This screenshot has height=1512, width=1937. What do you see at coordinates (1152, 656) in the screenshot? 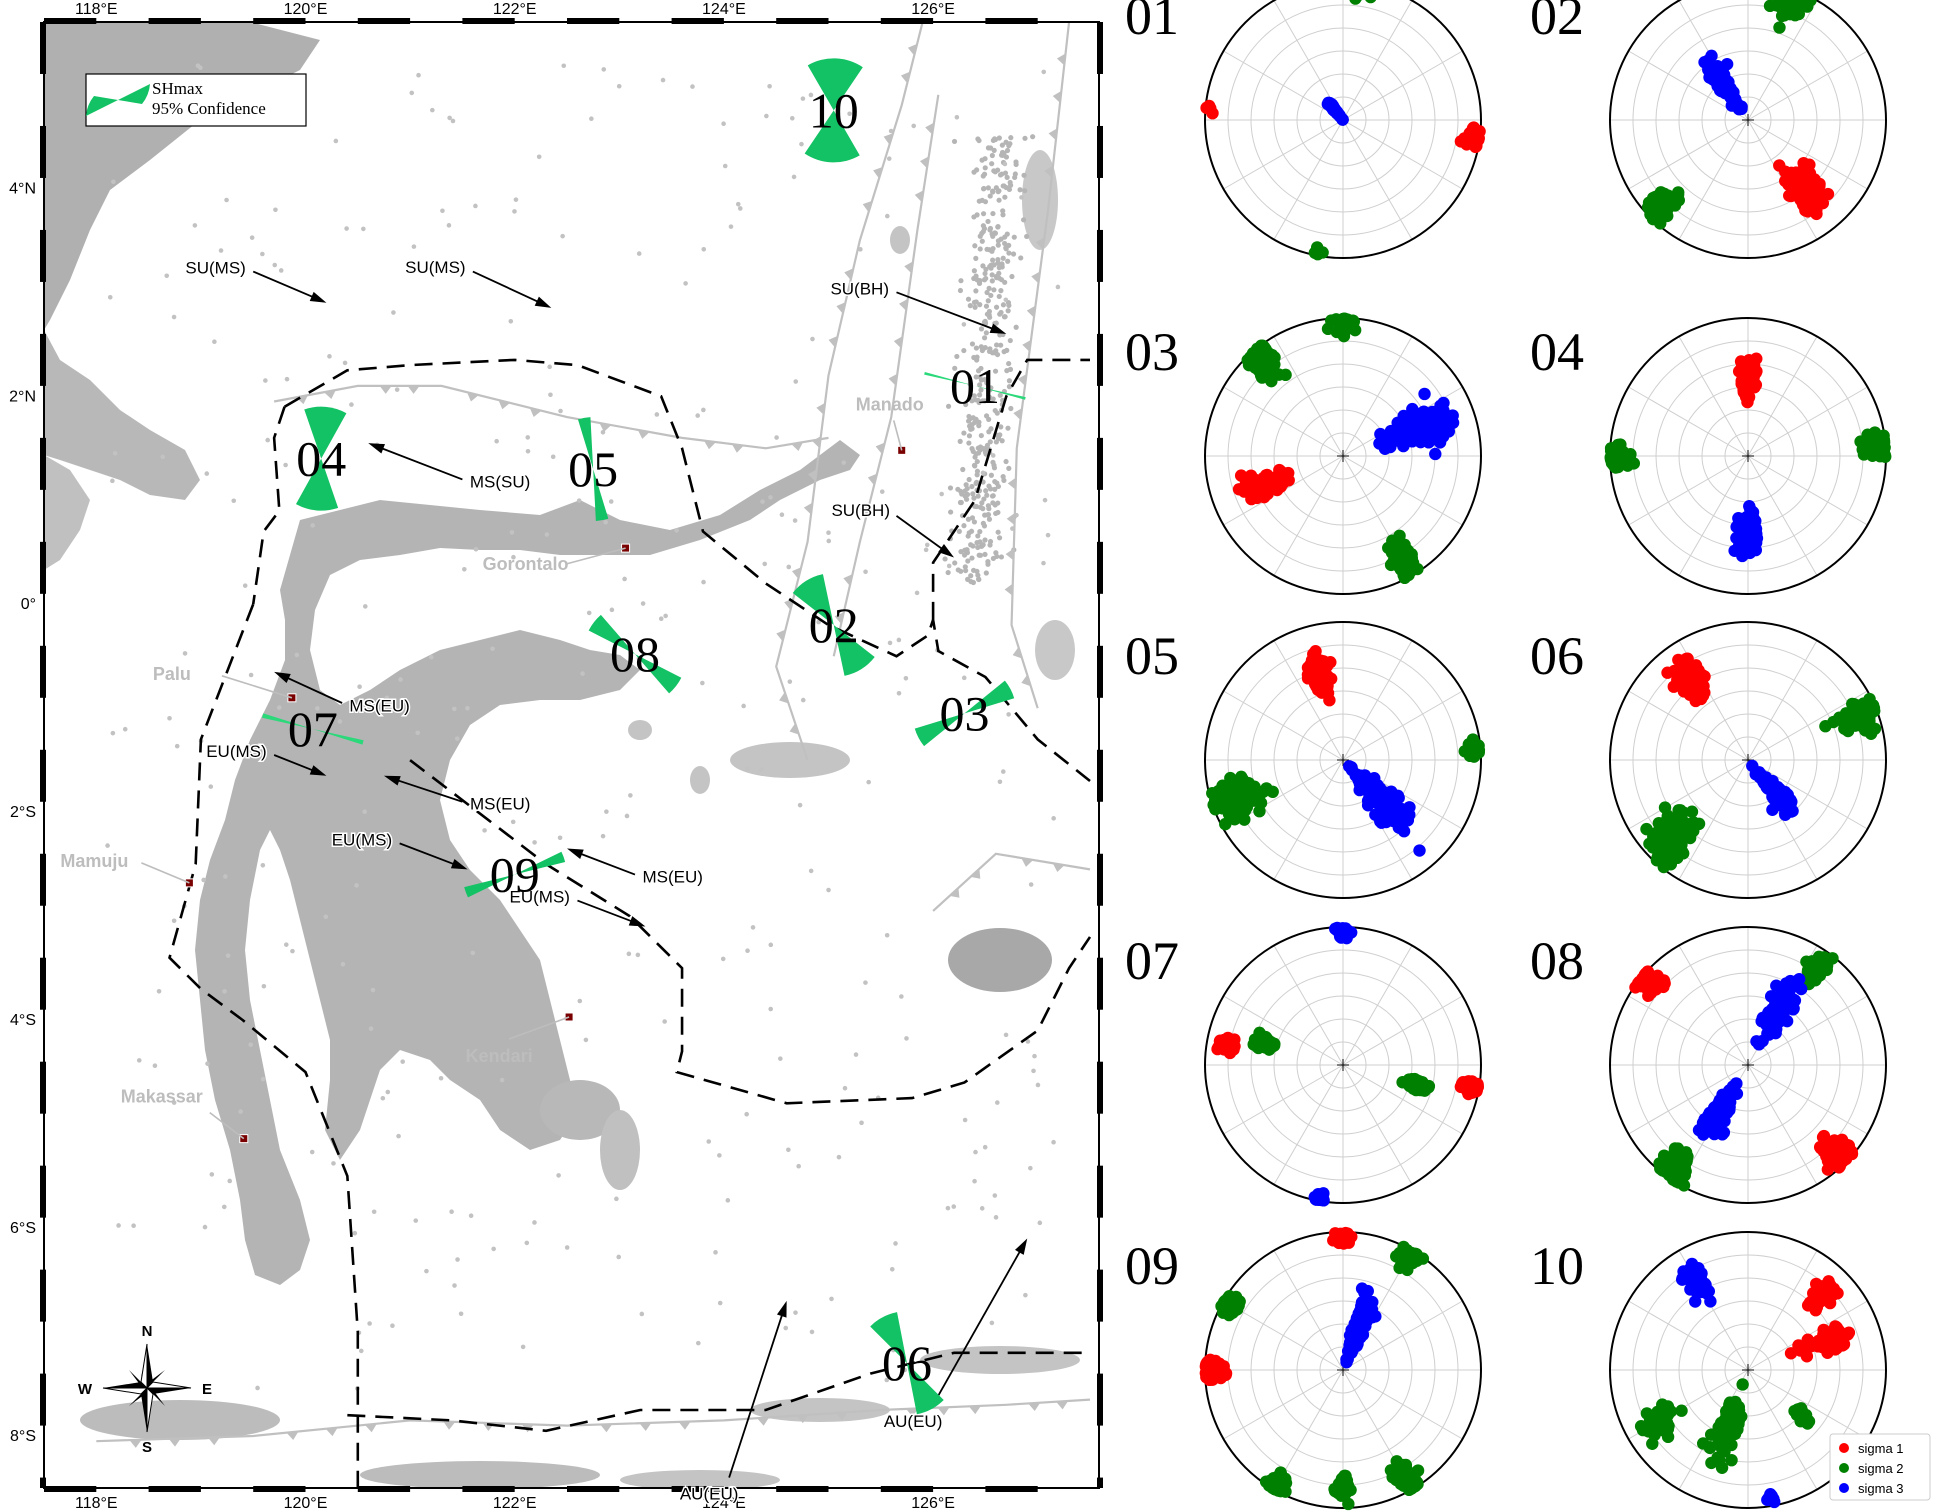
I see `stereonet-id-label: 05` at bounding box center [1152, 656].